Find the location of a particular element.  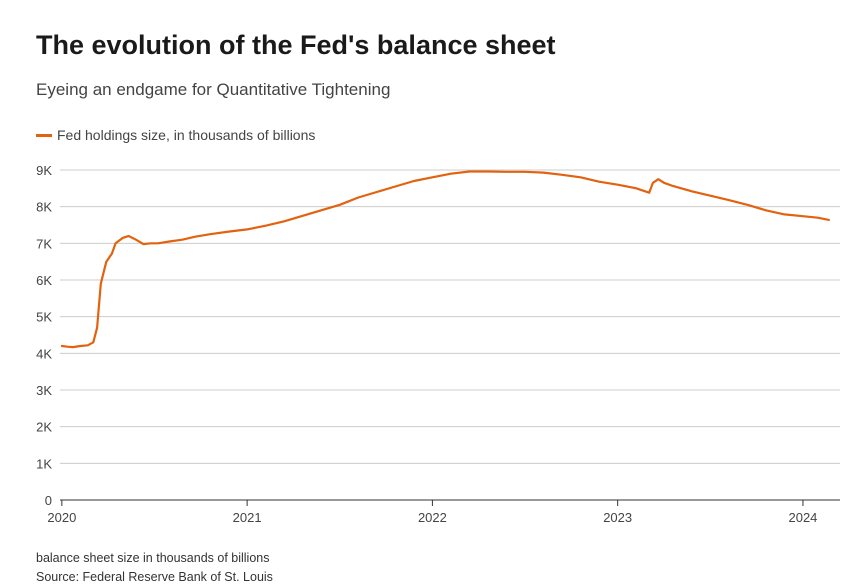

chart-title: The evolution of the Fed's balance sheet is located at coordinates (296, 45).